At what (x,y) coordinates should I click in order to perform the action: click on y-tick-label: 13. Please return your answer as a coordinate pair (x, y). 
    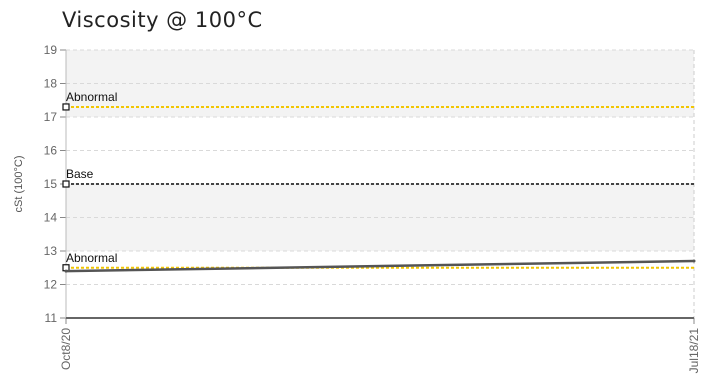
    Looking at the image, I should click on (51, 251).